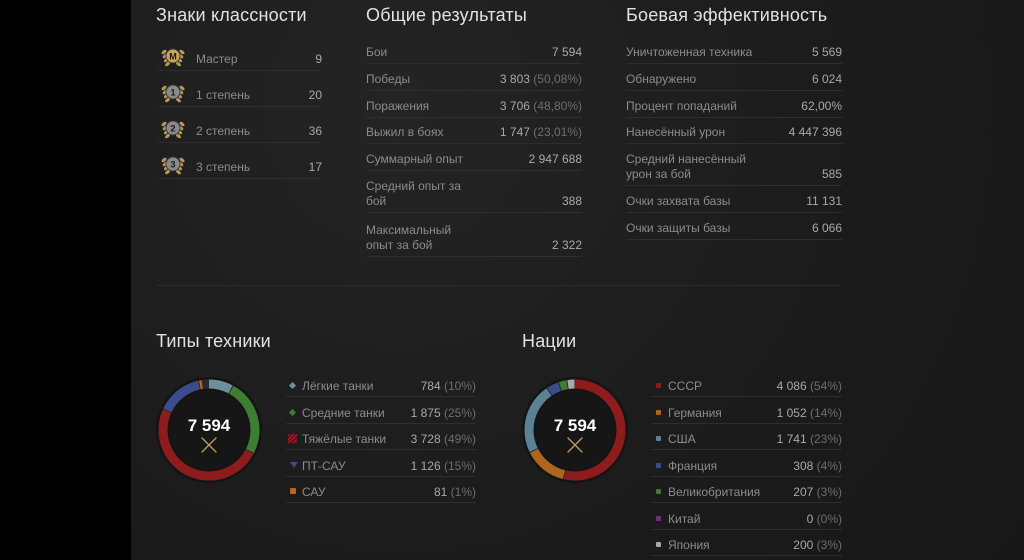 This screenshot has height=560, width=1024. Describe the element at coordinates (557, 132) in the screenshot. I see `overall-value-percent: (23,01%)` at that location.